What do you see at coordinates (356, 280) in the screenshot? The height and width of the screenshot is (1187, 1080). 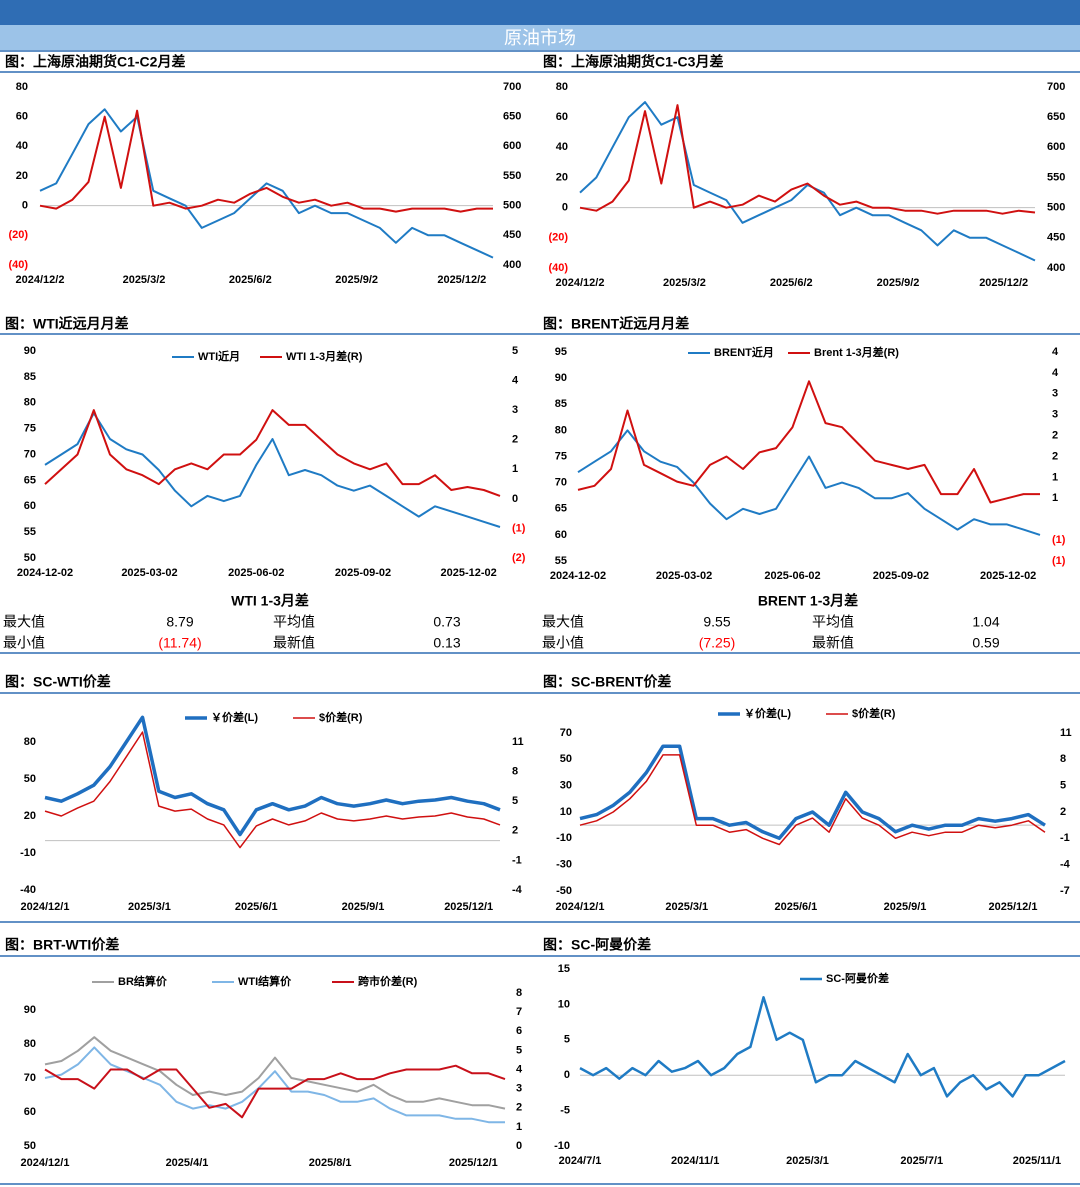 I see `x-tick-label: 2025/9/2` at bounding box center [356, 280].